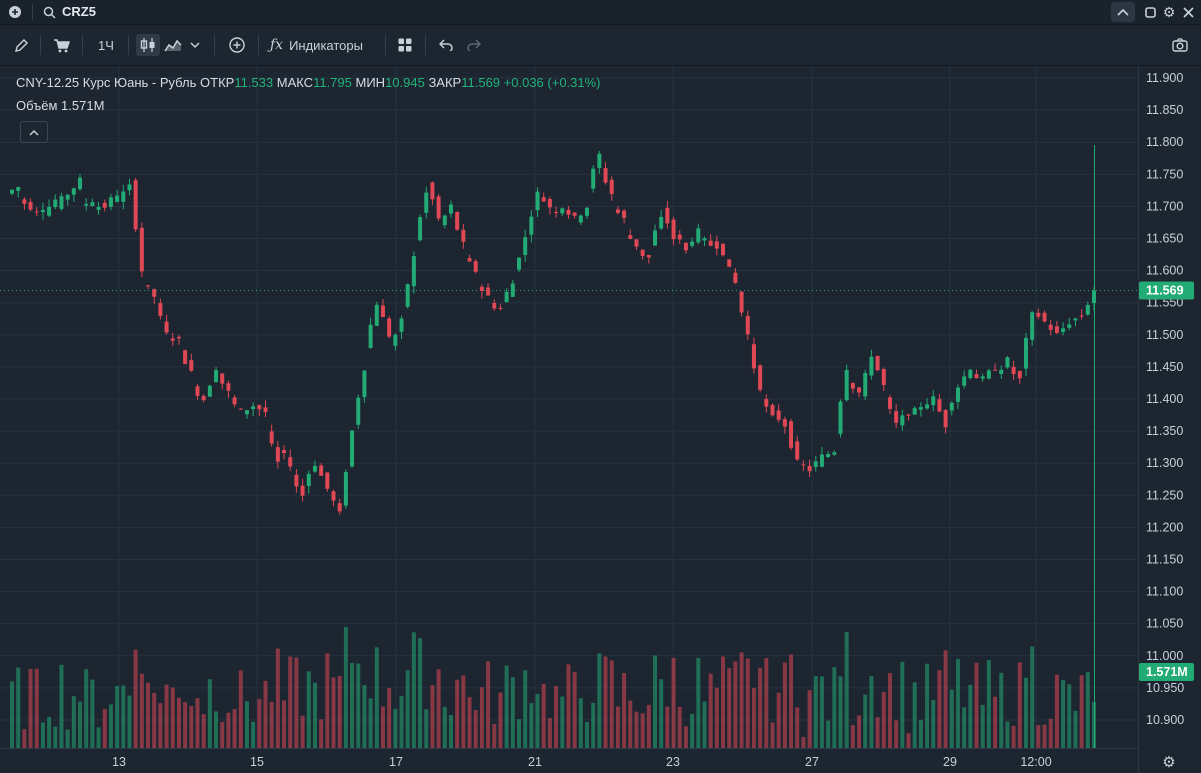 The image size is (1201, 773). What do you see at coordinates (1165, 688) in the screenshot?
I see `price-tick-label: 10.950` at bounding box center [1165, 688].